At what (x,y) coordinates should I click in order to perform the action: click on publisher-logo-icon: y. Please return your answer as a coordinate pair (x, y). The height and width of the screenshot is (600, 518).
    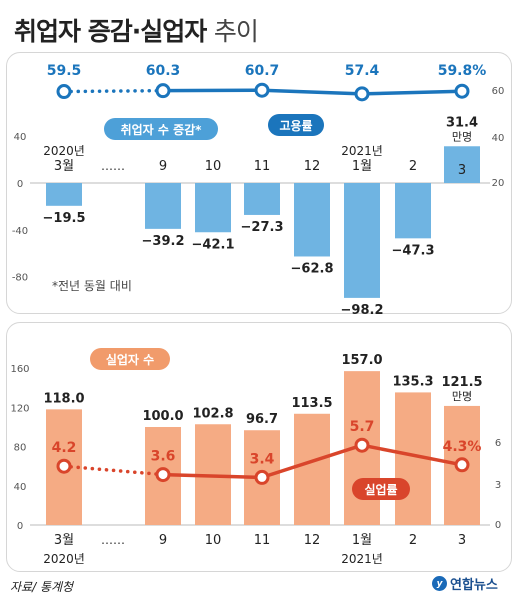
    Looking at the image, I should click on (439, 583).